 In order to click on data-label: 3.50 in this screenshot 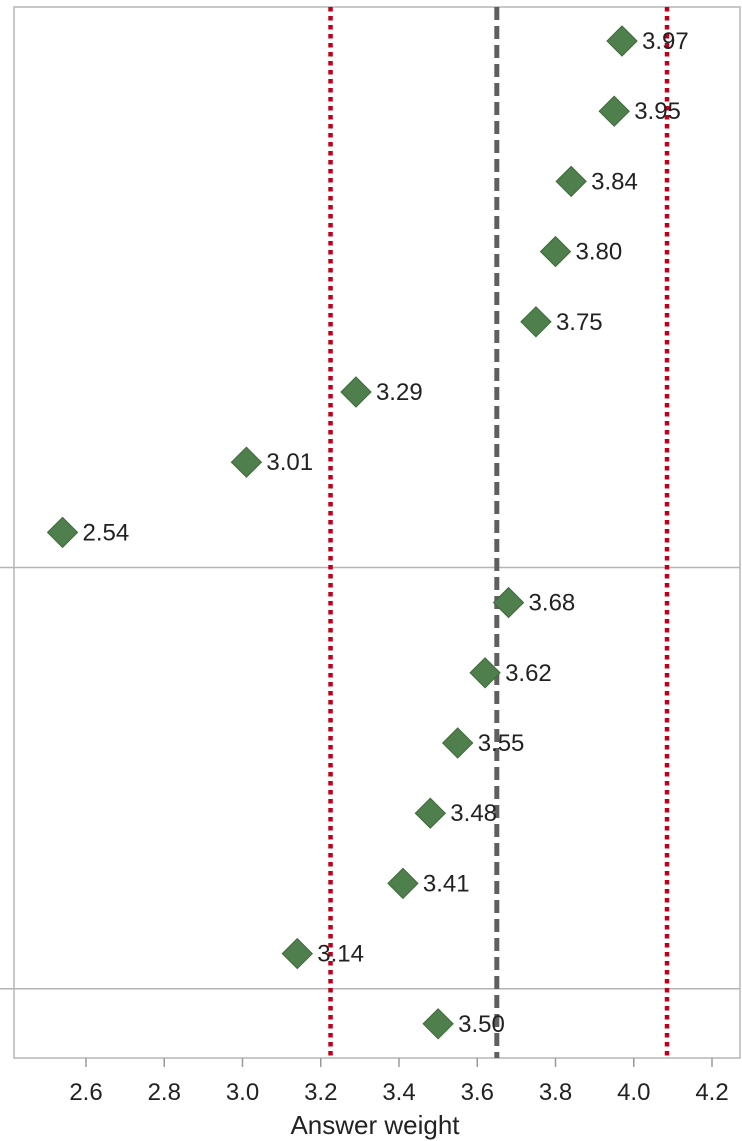, I will do `click(481, 1024)`.